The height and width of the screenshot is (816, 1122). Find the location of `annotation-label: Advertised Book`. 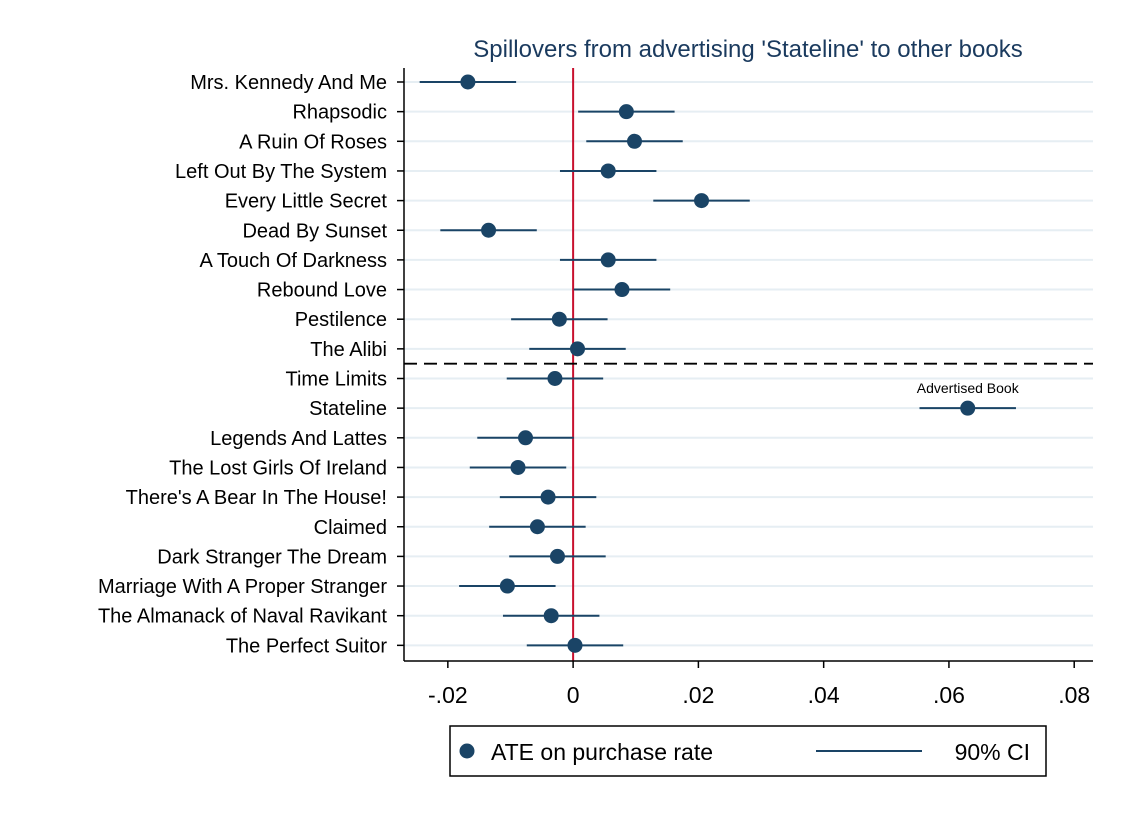

annotation-label: Advertised Book is located at coordinates (968, 388).